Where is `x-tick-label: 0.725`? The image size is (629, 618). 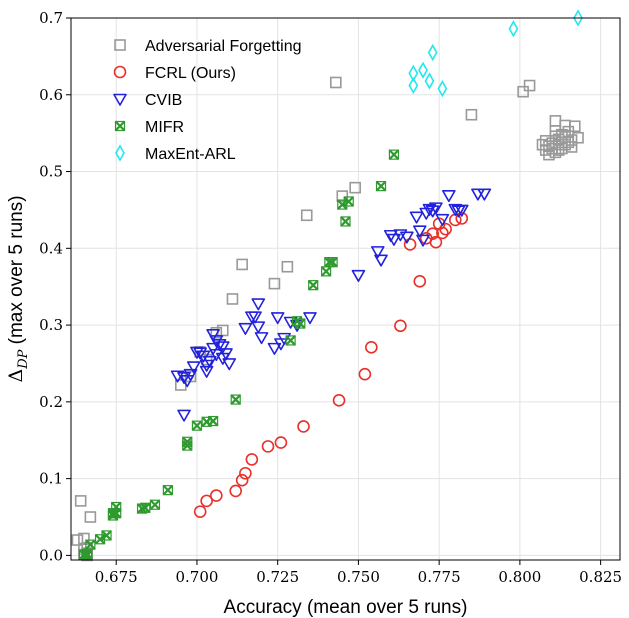
x-tick-label: 0.725 is located at coordinates (277, 577).